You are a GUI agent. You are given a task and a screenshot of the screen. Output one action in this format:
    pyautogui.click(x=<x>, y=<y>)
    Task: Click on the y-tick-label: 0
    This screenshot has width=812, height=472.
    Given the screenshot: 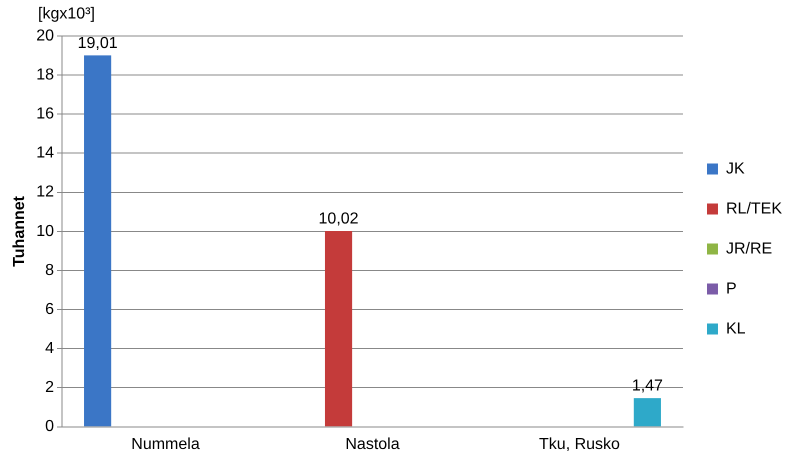 What is the action you would take?
    pyautogui.click(x=49, y=427)
    